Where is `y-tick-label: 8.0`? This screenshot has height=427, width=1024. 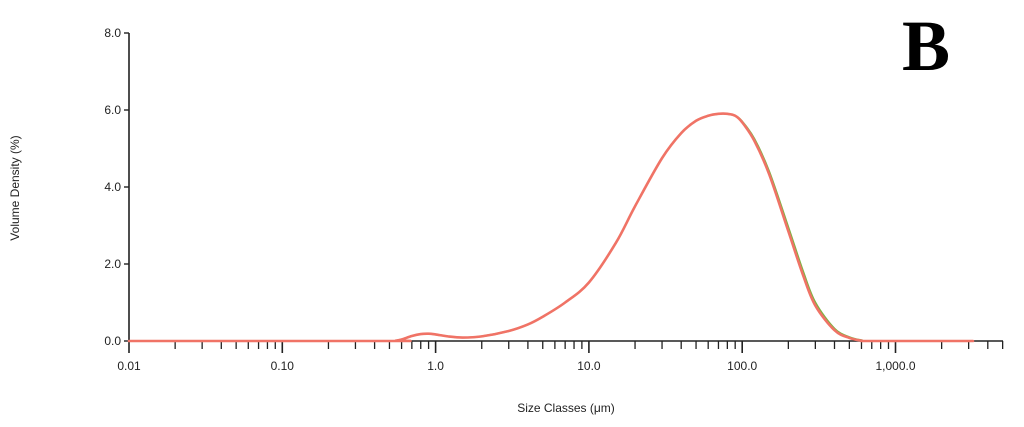 y-tick-label: 8.0 is located at coordinates (112, 33).